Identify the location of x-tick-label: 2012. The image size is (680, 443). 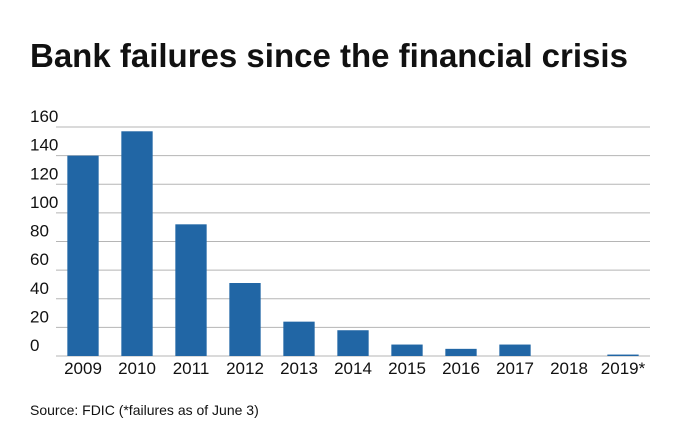
(245, 368).